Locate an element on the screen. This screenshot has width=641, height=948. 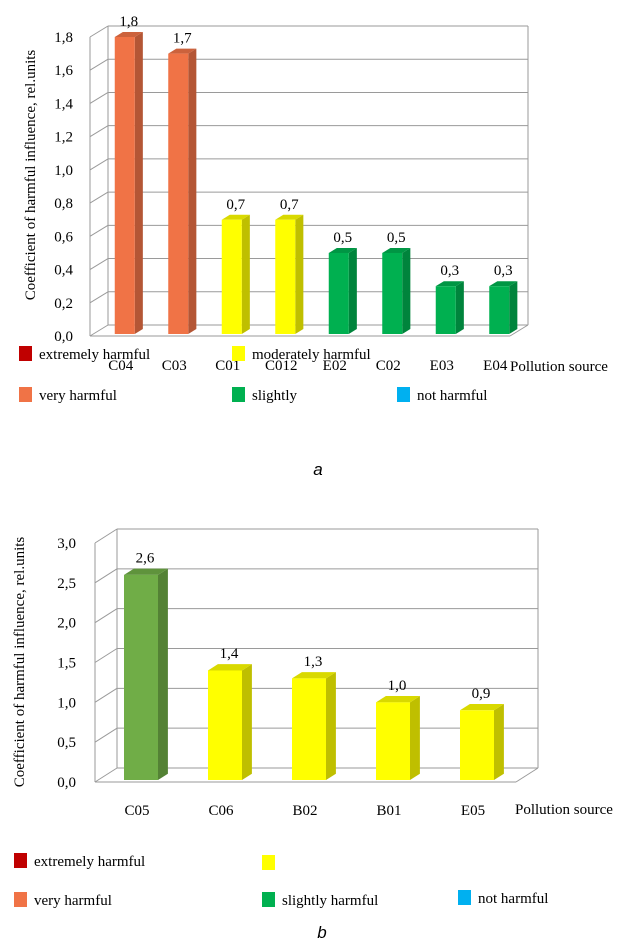
legend-label: extremely harmful is located at coordinates (89, 862).